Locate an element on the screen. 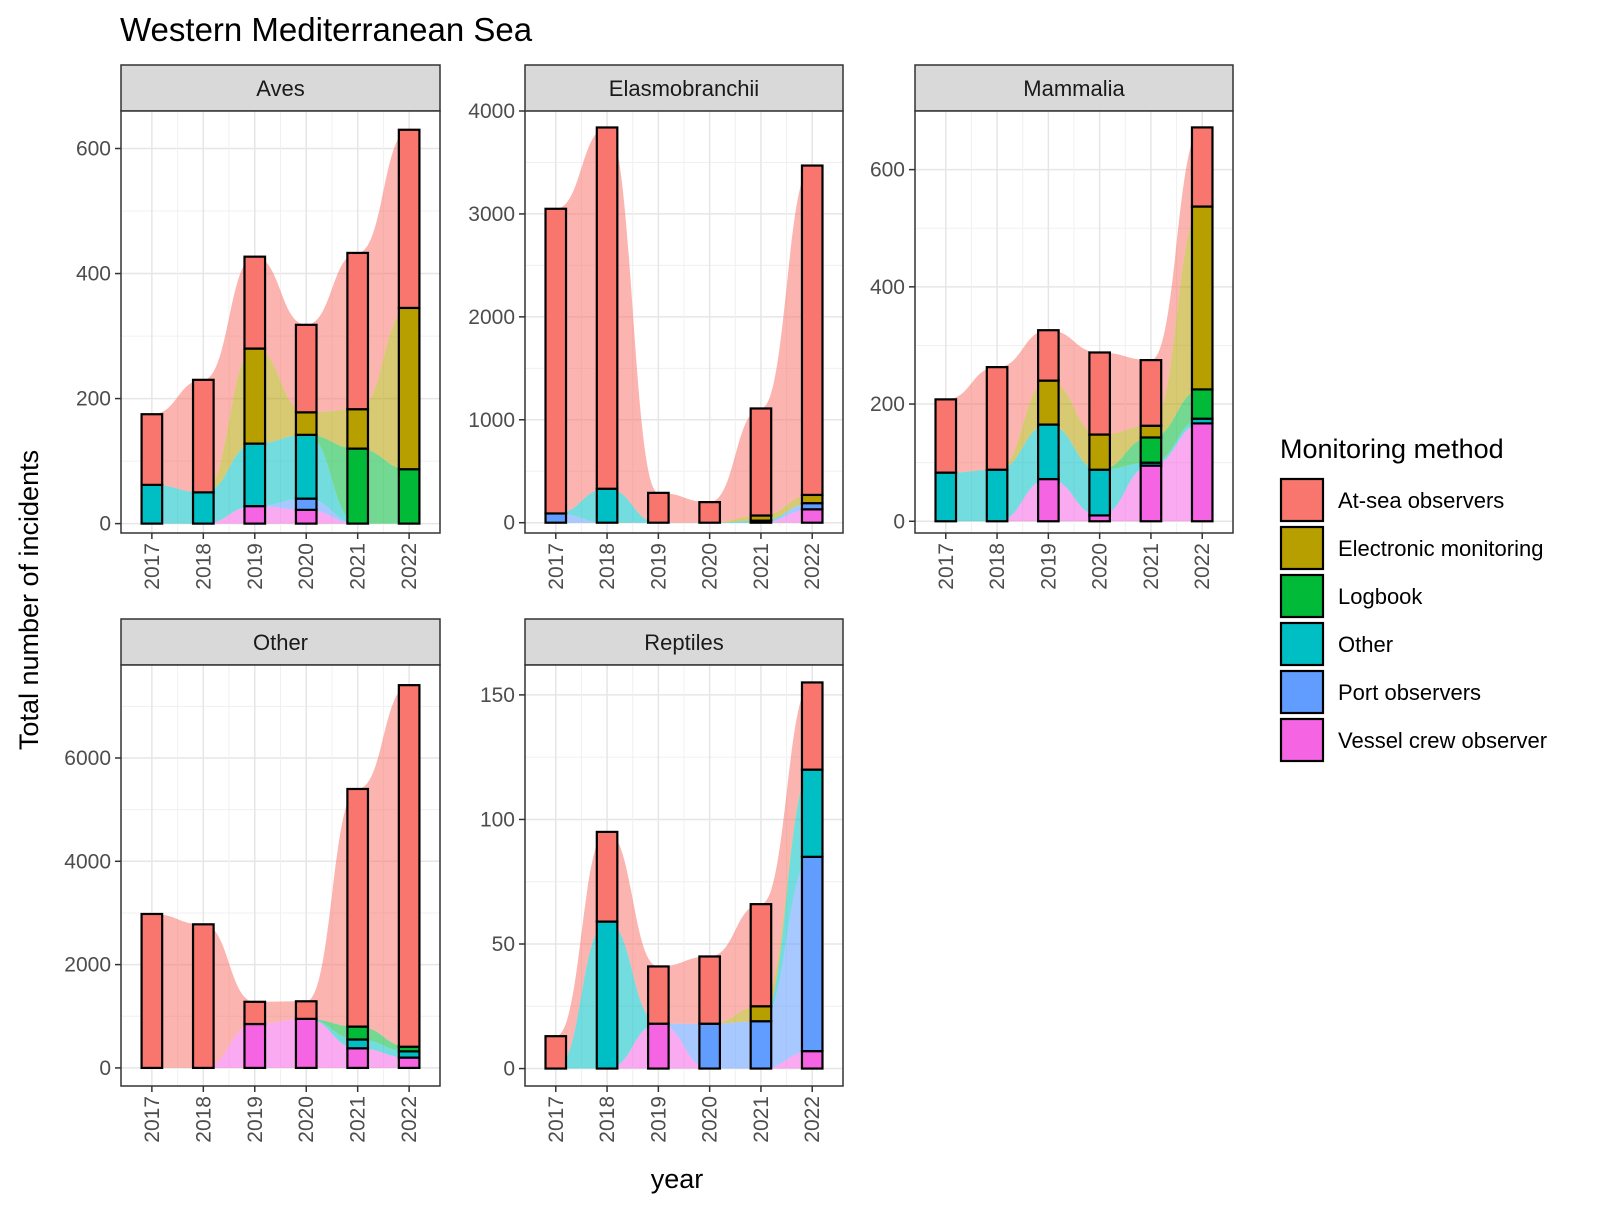 Image resolution: width=1600 pixels, height=1205 pixels. facet-label-aves: Aves is located at coordinates (280, 88).